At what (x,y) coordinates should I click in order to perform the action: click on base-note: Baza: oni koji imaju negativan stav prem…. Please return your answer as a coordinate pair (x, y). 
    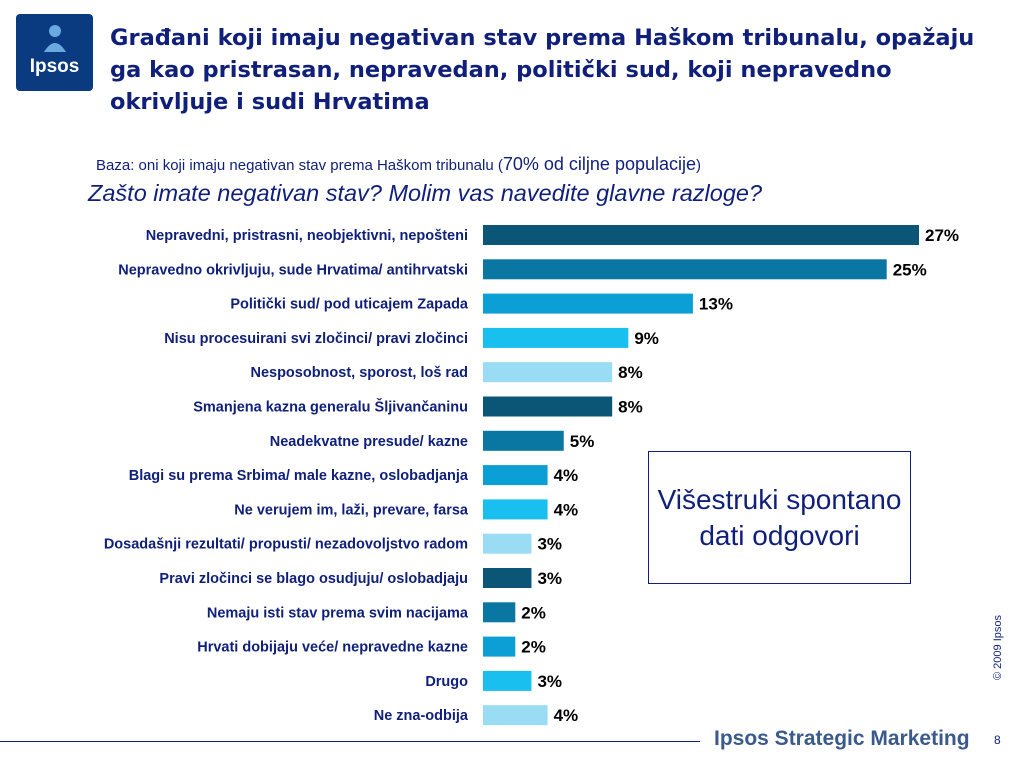
    Looking at the image, I should click on (398, 164).